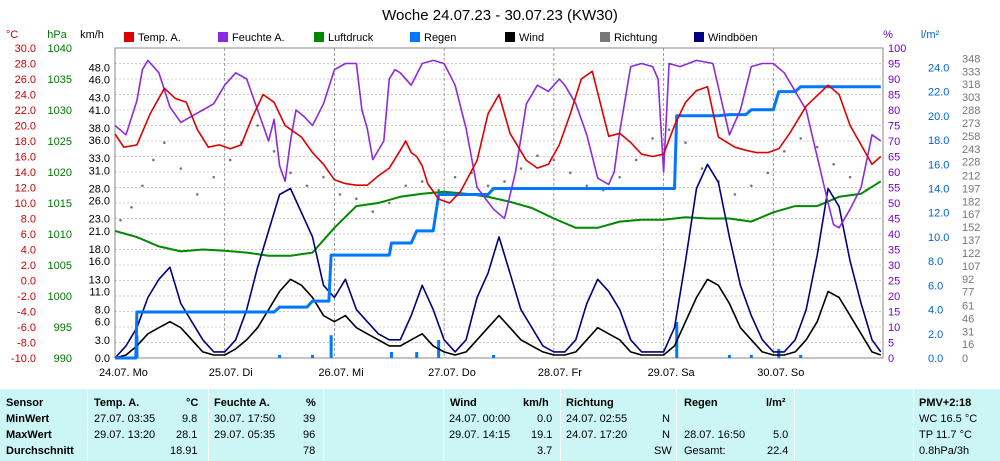 This screenshot has height=461, width=1000. Describe the element at coordinates (500, 15) in the screenshot. I see `chart-title: Woche 24.07.23 - 30.07.23 (KW30)` at that location.